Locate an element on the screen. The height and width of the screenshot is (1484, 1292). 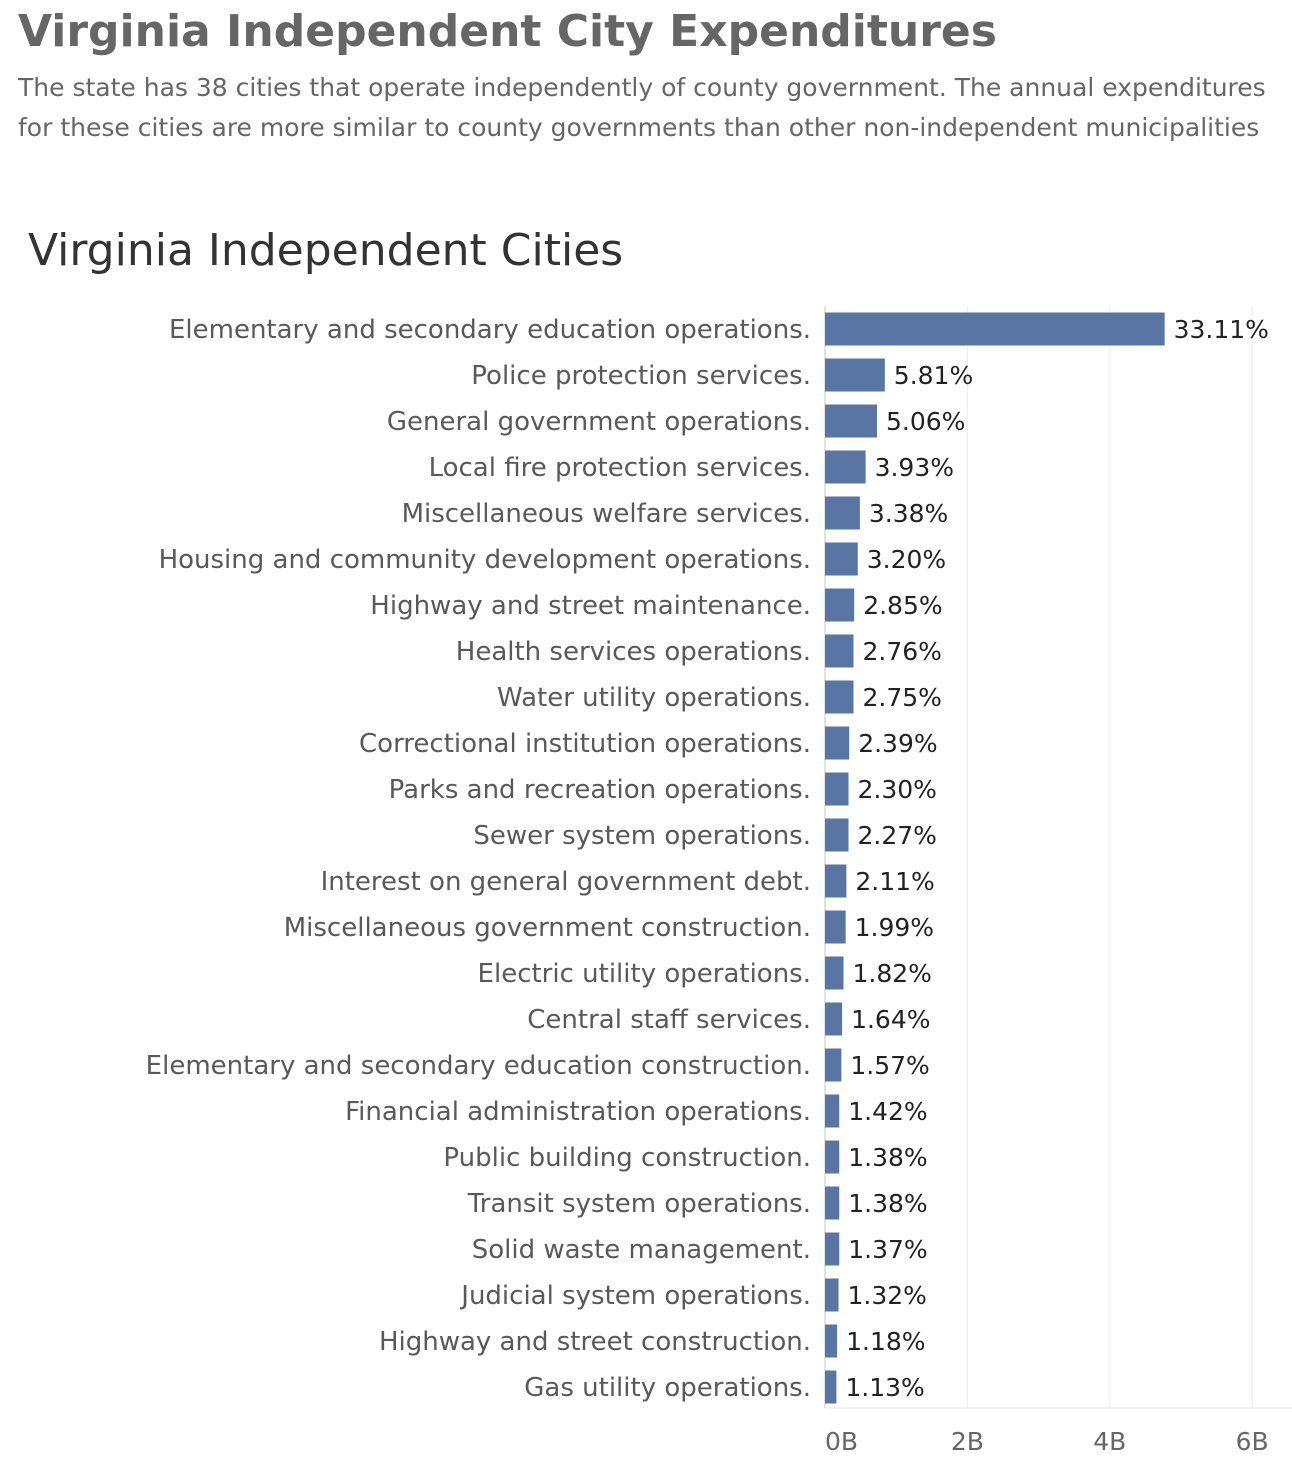
category-label: Police protection services. is located at coordinates (641, 376).